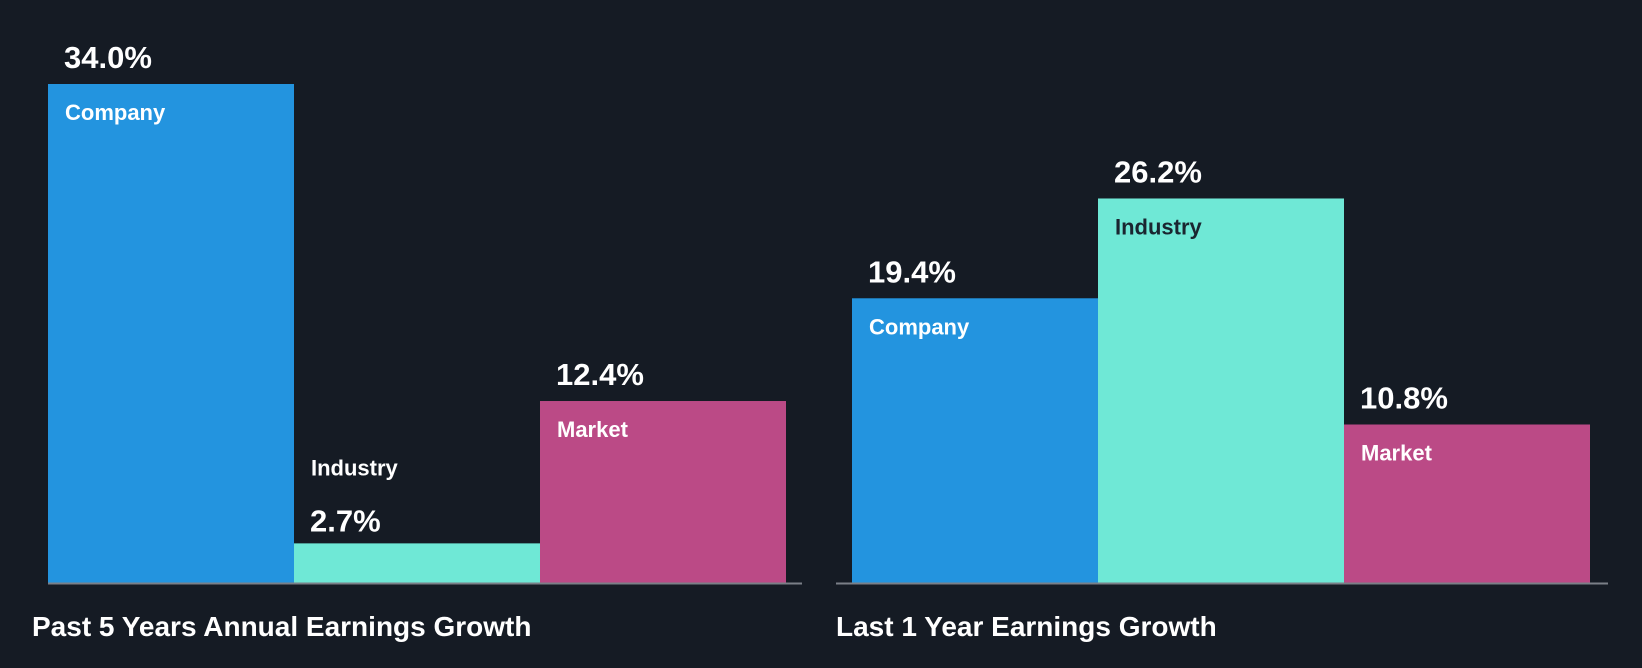 The height and width of the screenshot is (668, 1642). What do you see at coordinates (1404, 397) in the screenshot?
I see `market-value-label: 10.8%` at bounding box center [1404, 397].